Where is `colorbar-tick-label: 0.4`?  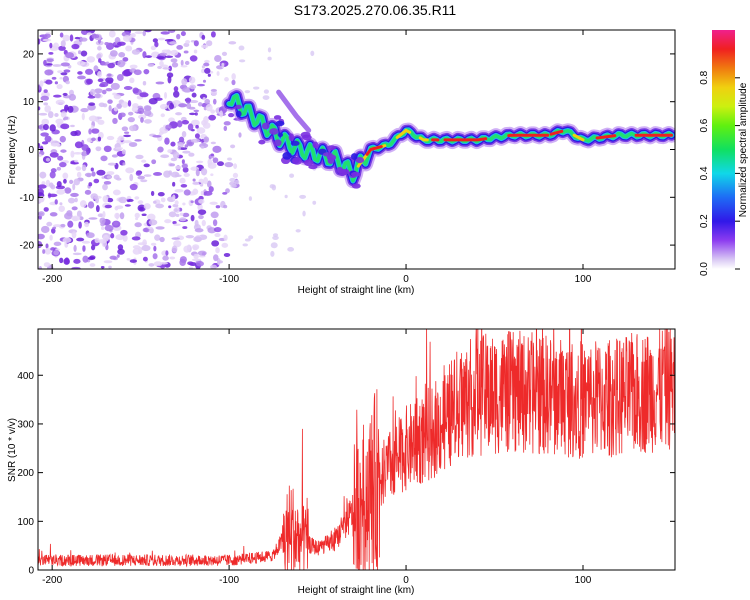 colorbar-tick-label: 0.4 is located at coordinates (704, 173).